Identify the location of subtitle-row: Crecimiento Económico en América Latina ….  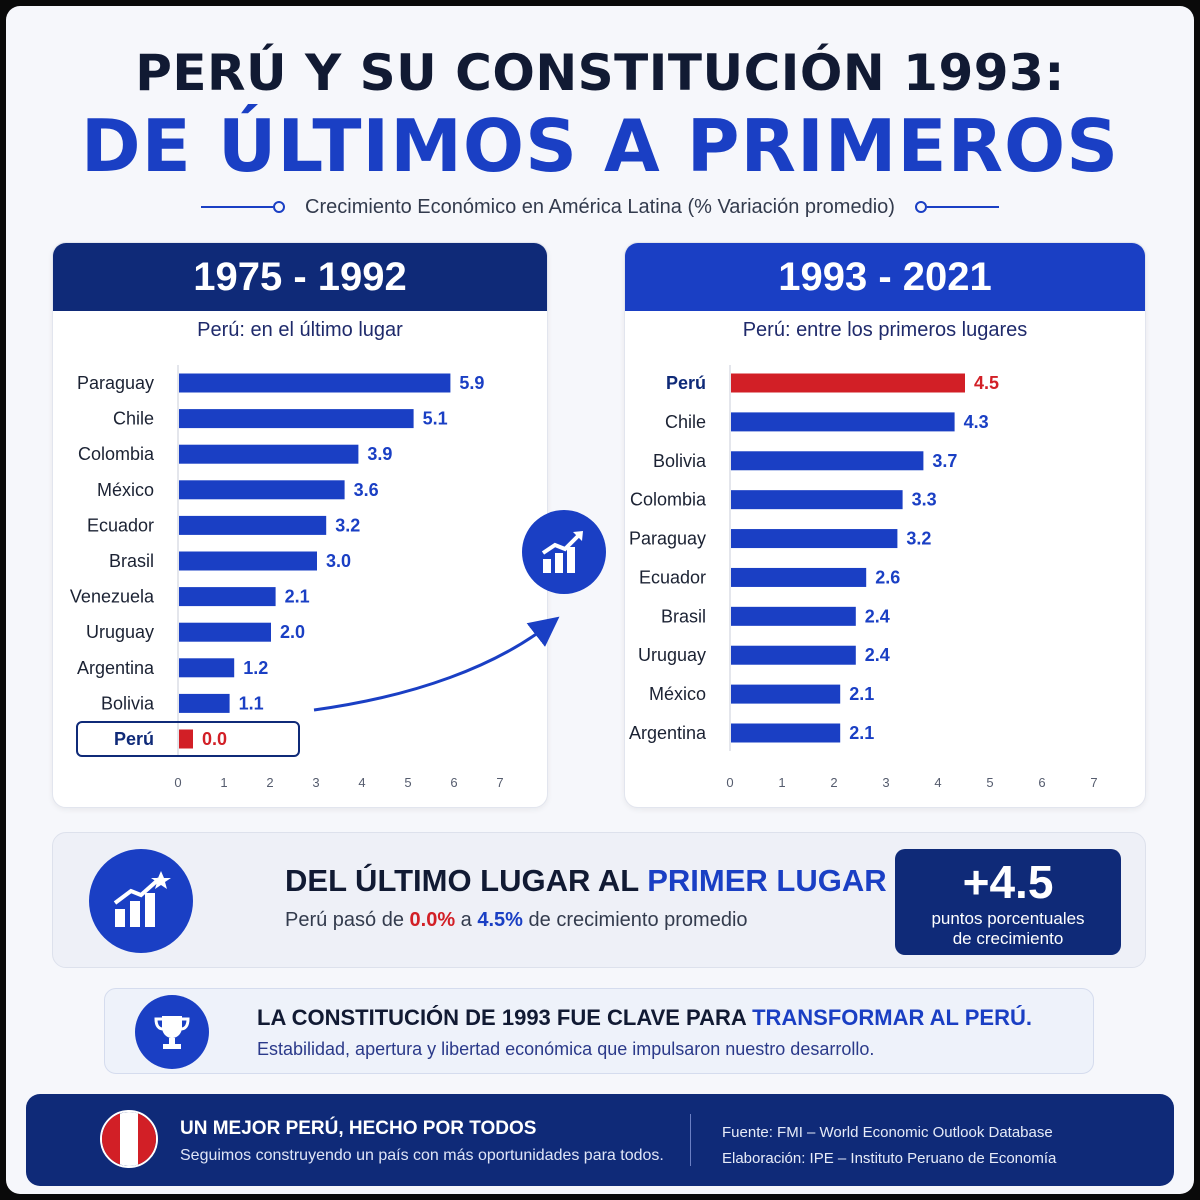
(600, 207).